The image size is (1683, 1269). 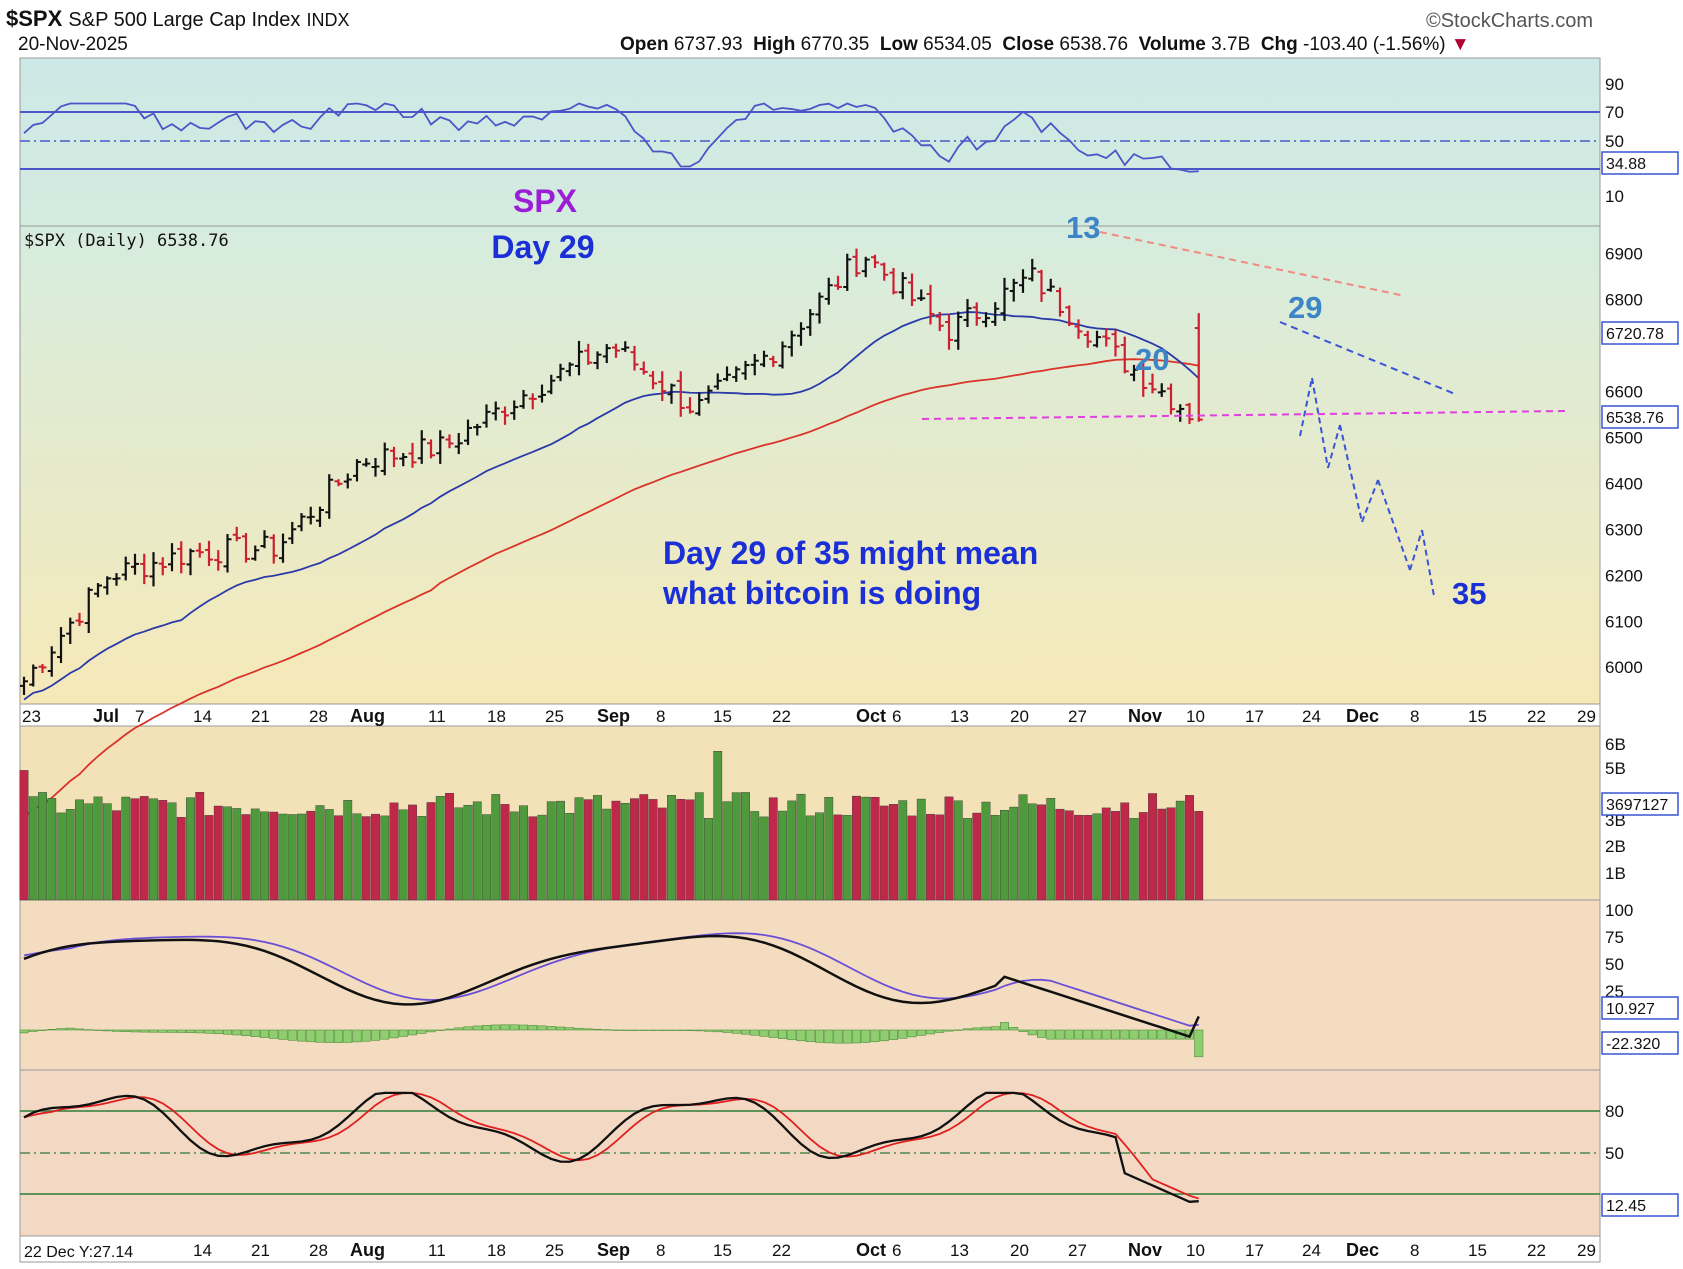 I want to click on x-tick-label: 28, so click(x=318, y=716).